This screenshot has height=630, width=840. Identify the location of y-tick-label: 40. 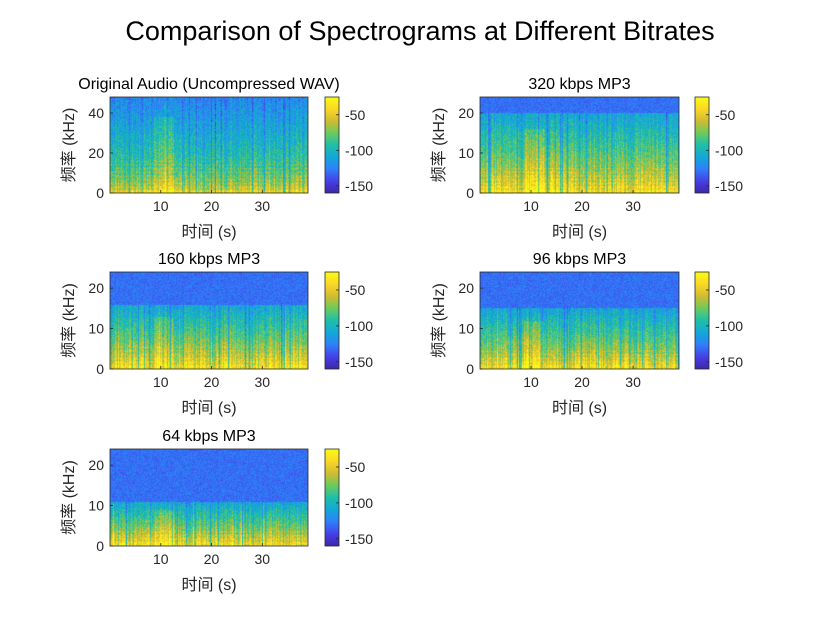
(96, 113).